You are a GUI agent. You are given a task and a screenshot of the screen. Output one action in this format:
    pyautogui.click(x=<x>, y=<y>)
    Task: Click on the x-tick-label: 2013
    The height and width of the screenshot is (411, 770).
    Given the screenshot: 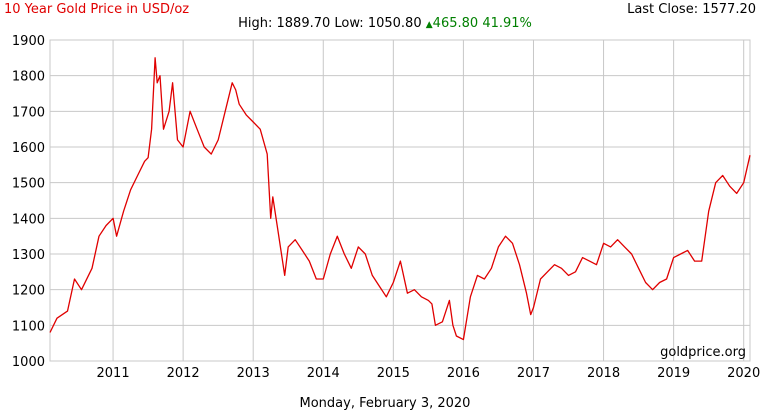 What is the action you would take?
    pyautogui.click(x=253, y=373)
    